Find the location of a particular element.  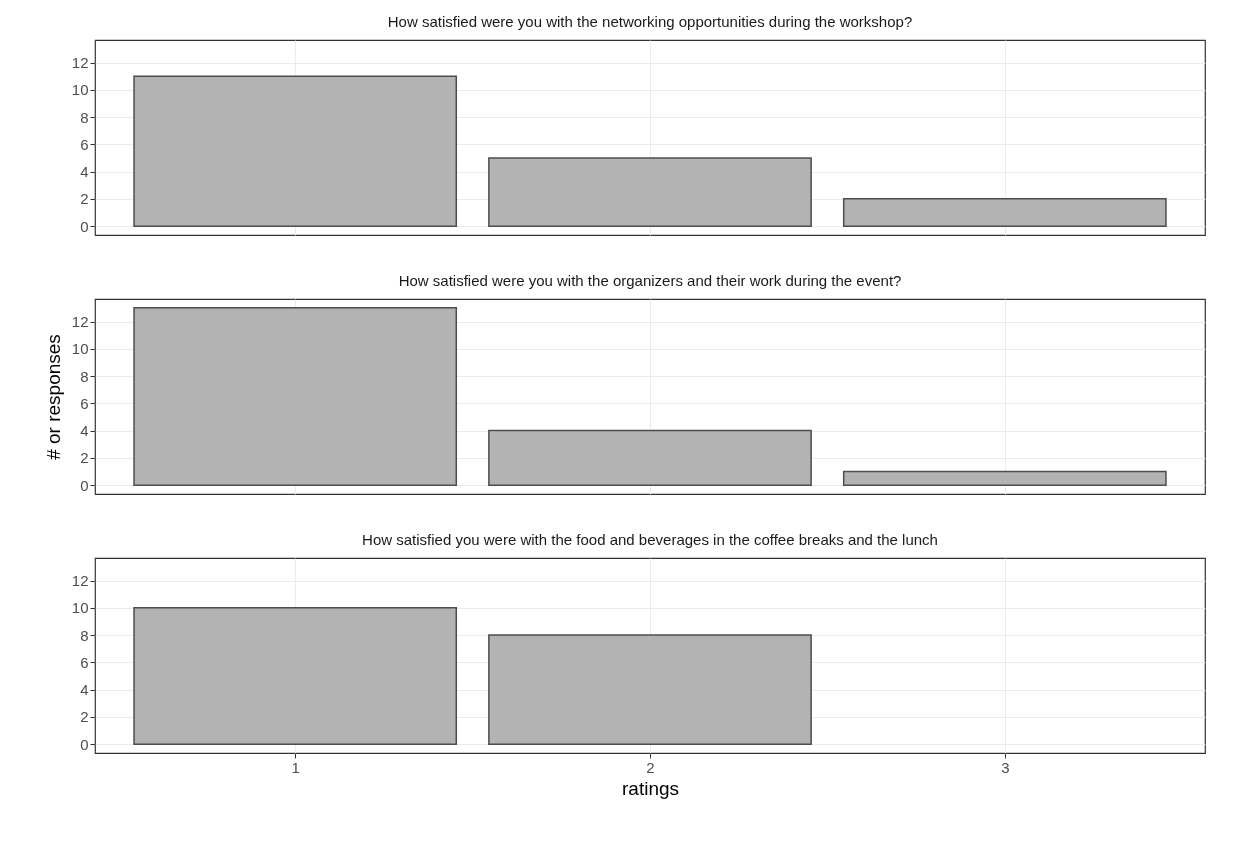

chart-title: How satisfied were you with the organizers and their work during the event? is located at coordinates (650, 280).